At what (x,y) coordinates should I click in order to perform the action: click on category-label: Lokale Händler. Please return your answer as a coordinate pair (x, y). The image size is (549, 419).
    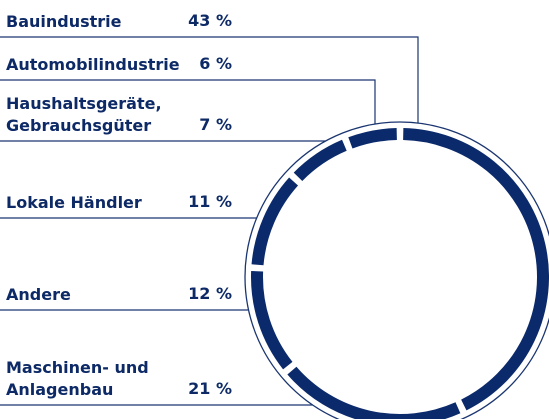
    Looking at the image, I should click on (74, 202).